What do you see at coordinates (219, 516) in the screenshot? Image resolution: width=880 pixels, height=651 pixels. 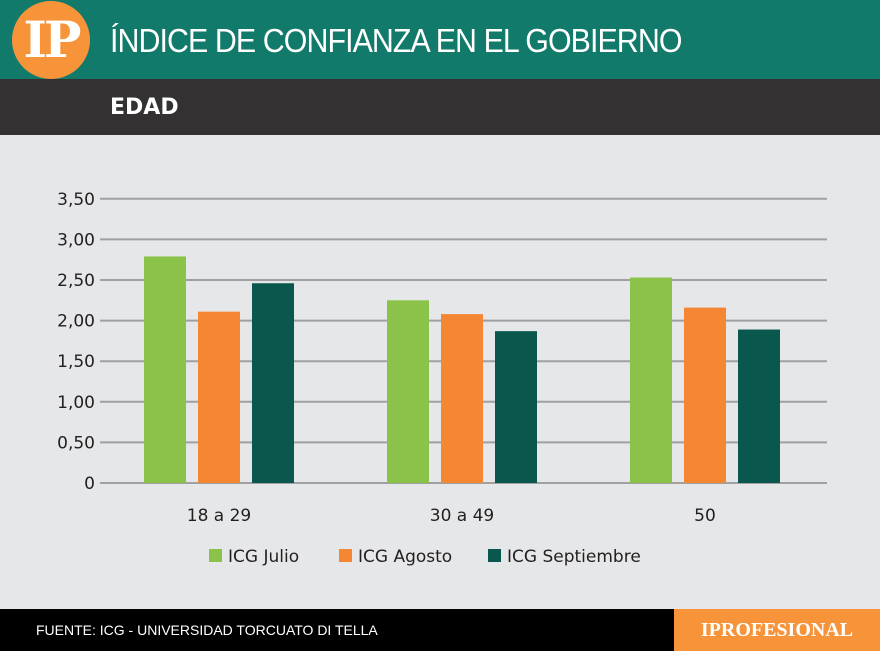 I see `x-tick-label: 18 a 29` at bounding box center [219, 516].